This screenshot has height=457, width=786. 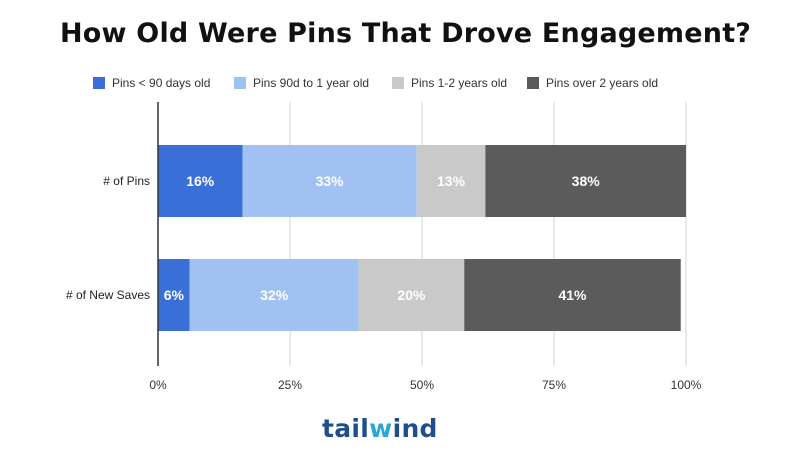 I want to click on legend-label: Pins over 2 years old, so click(x=602, y=83).